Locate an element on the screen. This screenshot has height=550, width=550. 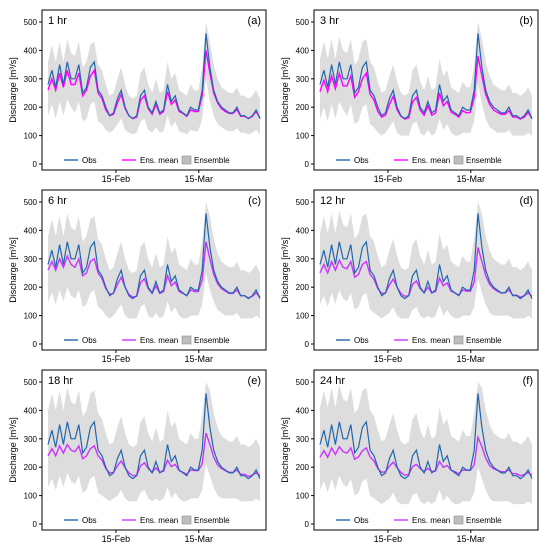
panel-letter: (e) is located at coordinates (254, 381).